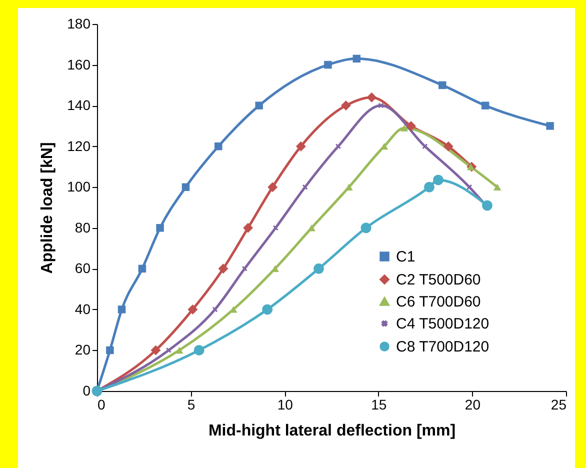 Image resolution: width=586 pixels, height=468 pixels. I want to click on legend-label: C4 T500D120, so click(443, 324).